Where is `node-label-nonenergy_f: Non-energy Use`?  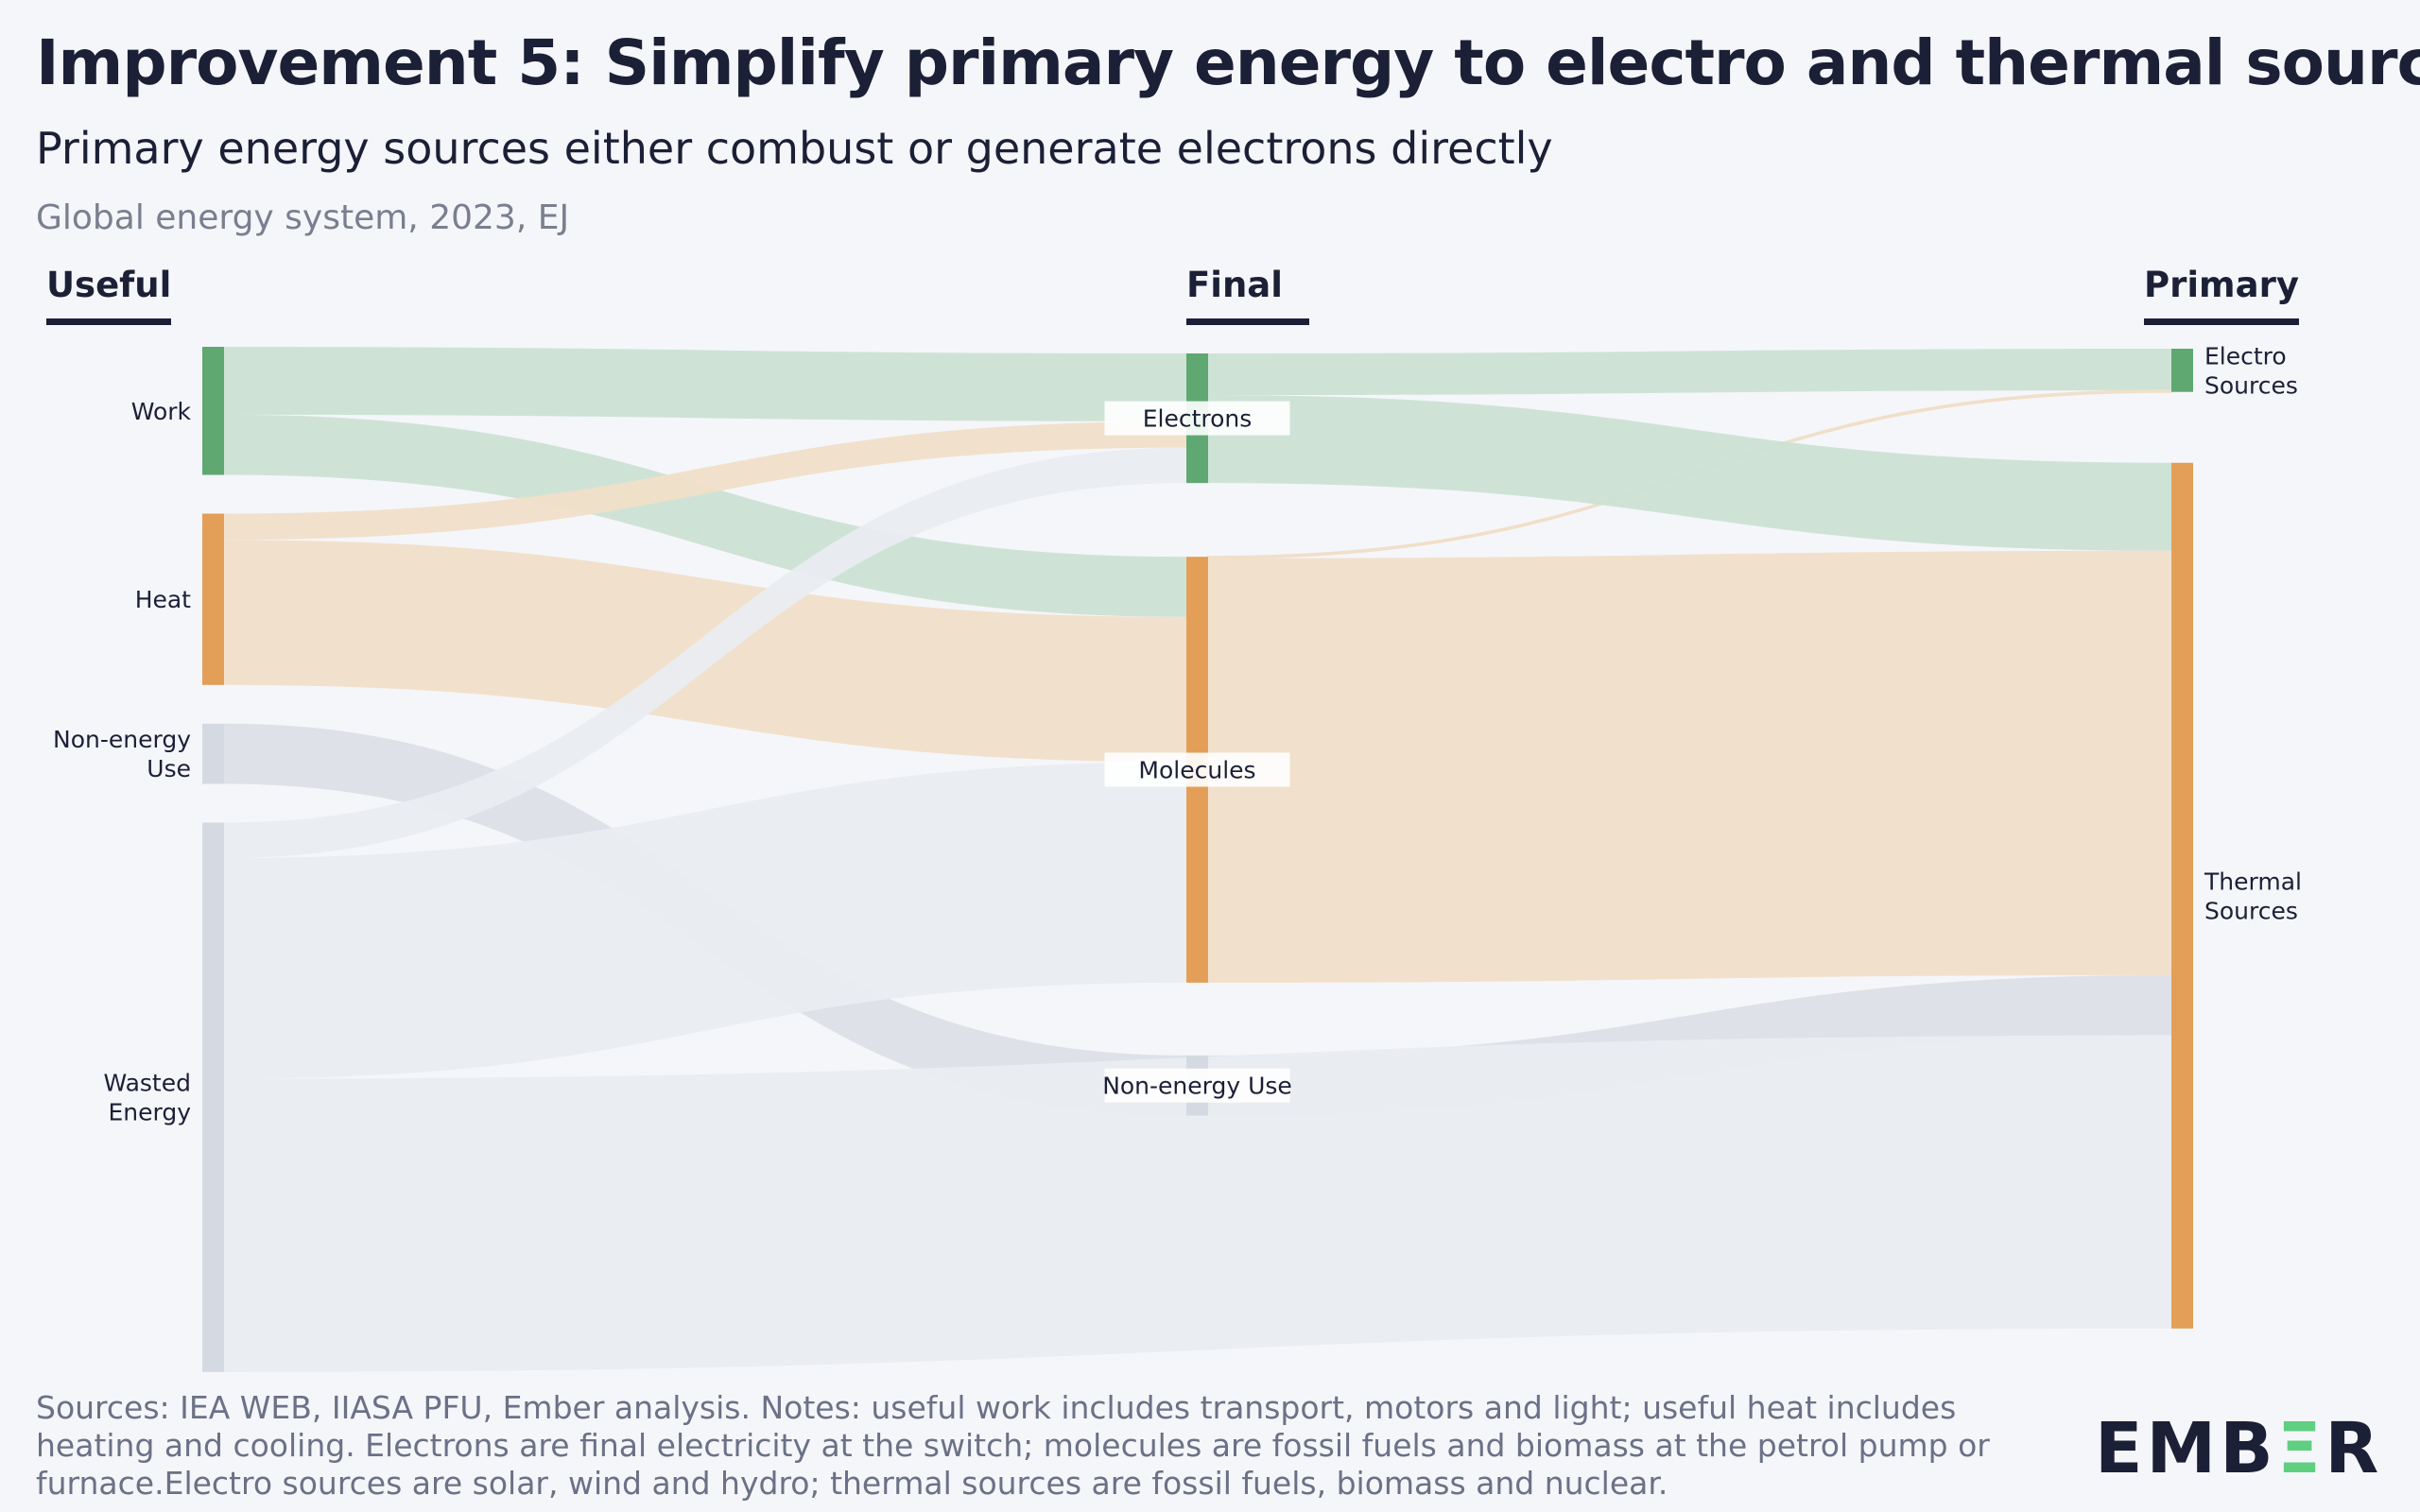 node-label-nonenergy_f: Non-energy Use is located at coordinates (1197, 1086).